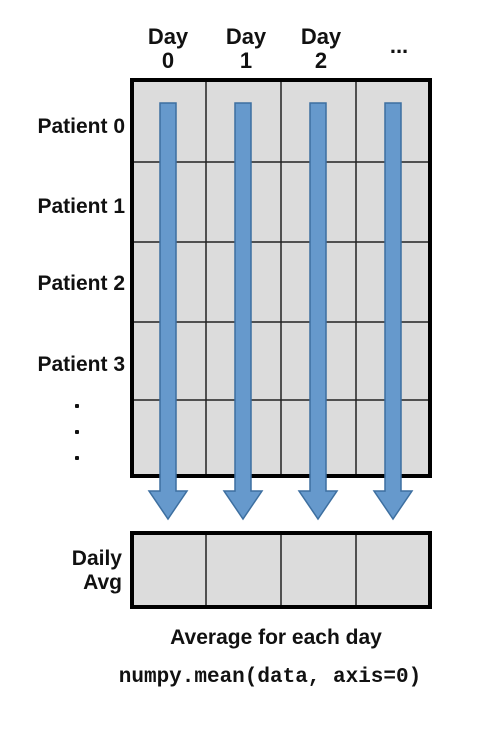 The image size is (502, 744). I want to click on daily-avg-label-line2: Avg, so click(102, 582).